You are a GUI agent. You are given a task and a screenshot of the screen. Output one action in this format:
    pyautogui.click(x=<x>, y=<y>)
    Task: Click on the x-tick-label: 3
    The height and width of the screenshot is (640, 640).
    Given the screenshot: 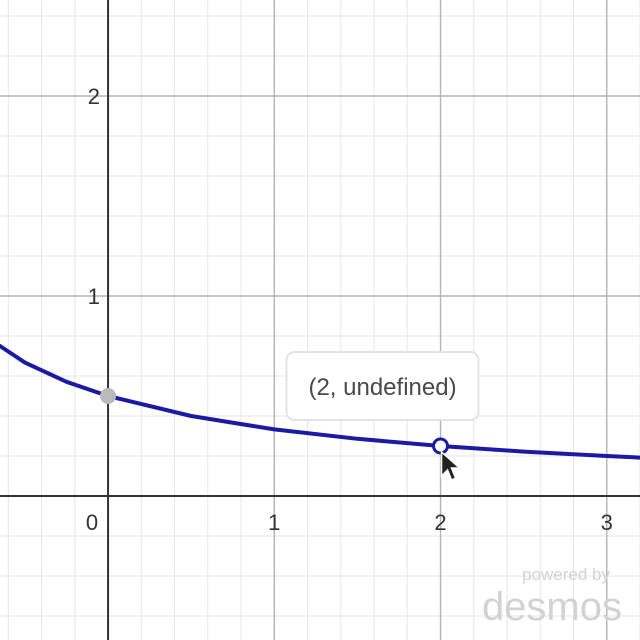 What is the action you would take?
    pyautogui.click(x=607, y=522)
    